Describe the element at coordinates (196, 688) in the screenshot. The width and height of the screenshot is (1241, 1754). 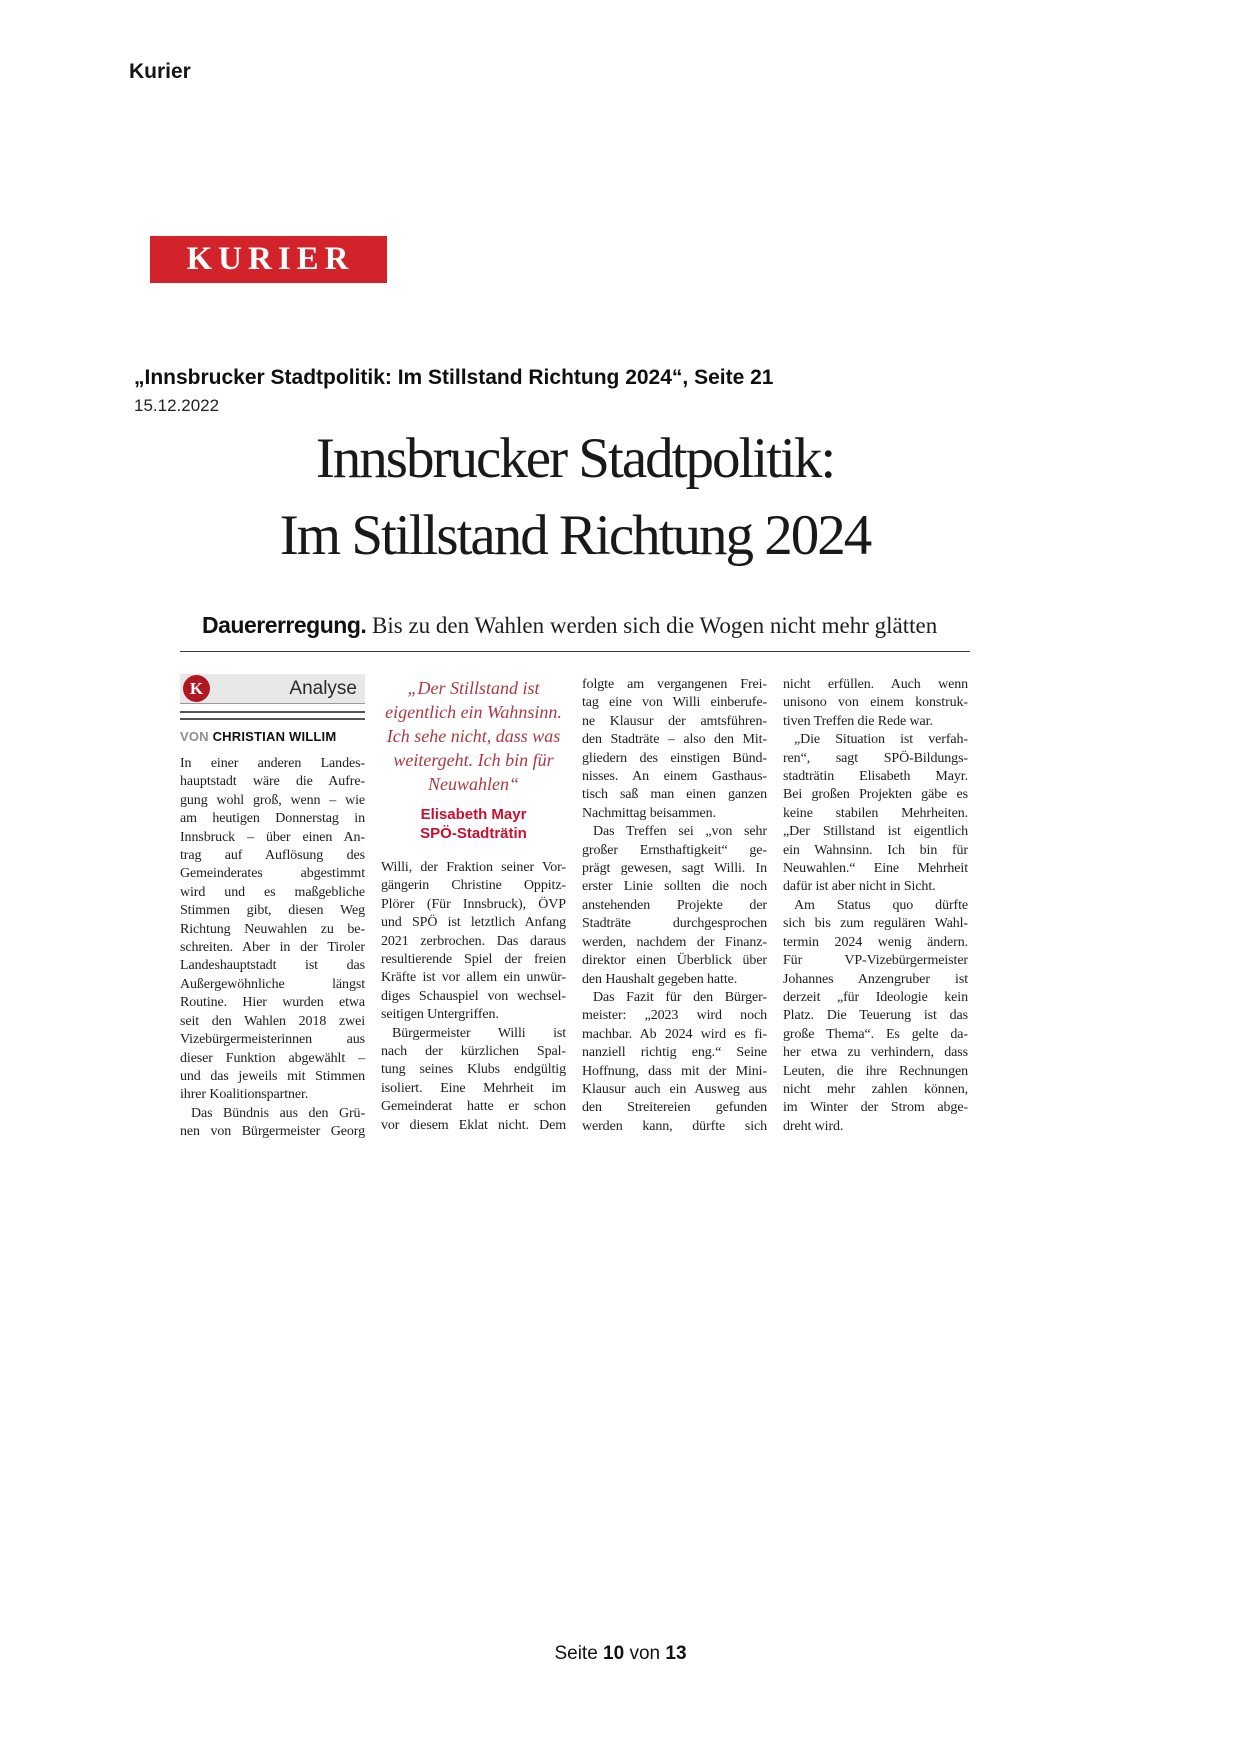
I see `kurier-k-badge: K` at that location.